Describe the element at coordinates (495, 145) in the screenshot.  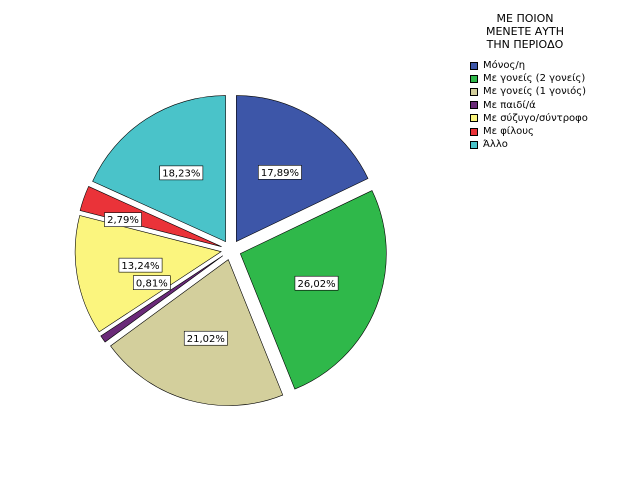
I see `legend-label: Άλλο` at that location.